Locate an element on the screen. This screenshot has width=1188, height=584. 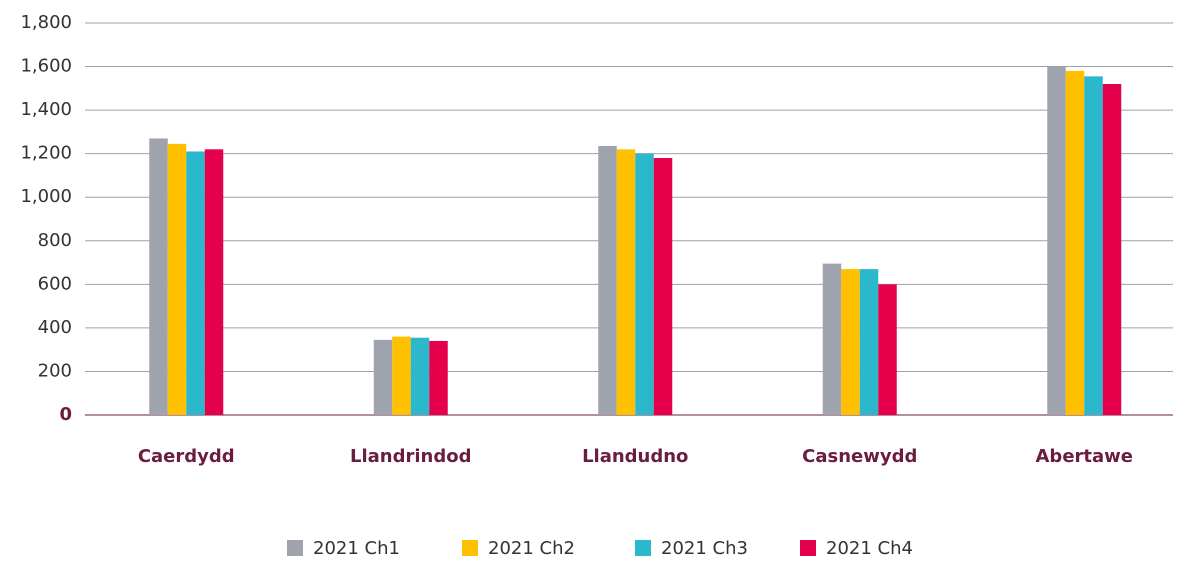
y-tick-label: 200 is located at coordinates (55, 370).